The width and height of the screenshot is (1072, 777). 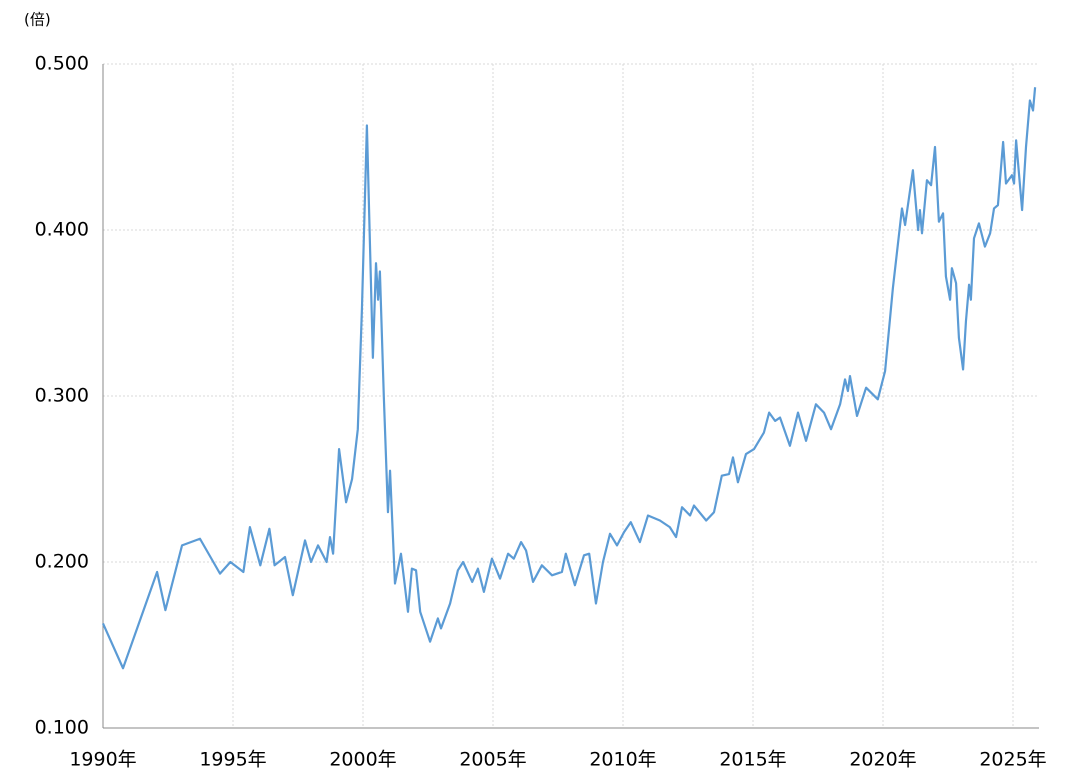 I want to click on y-tick-label: 0.200, so click(x=62, y=562).